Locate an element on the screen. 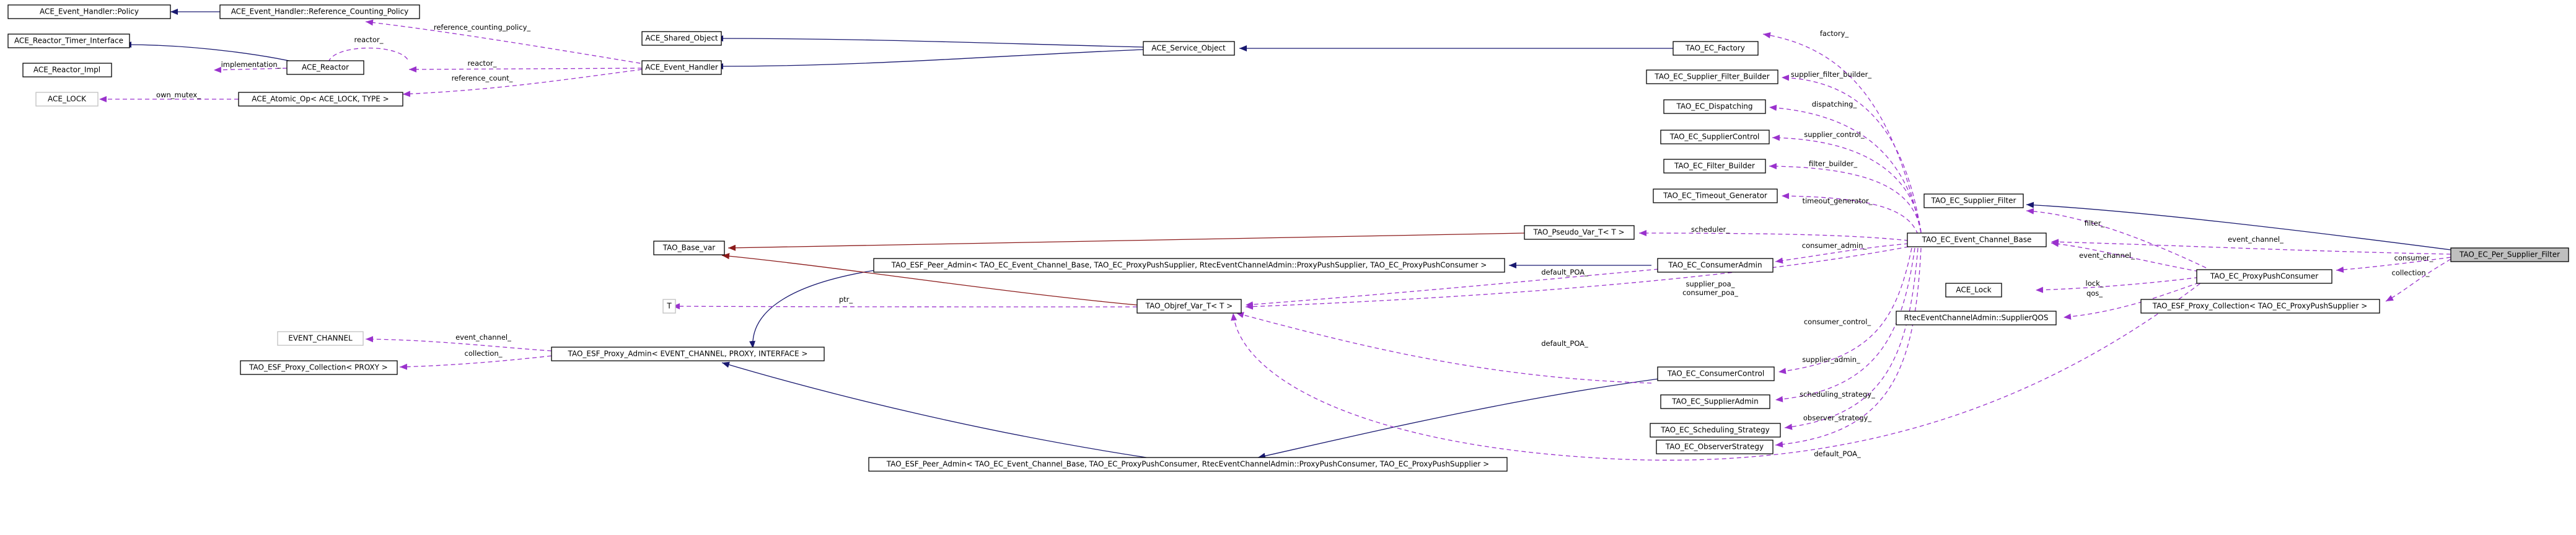 Image resolution: width=2576 pixels, height=535 pixels. use-edge-collection-psf is located at coordinates (2418, 280).